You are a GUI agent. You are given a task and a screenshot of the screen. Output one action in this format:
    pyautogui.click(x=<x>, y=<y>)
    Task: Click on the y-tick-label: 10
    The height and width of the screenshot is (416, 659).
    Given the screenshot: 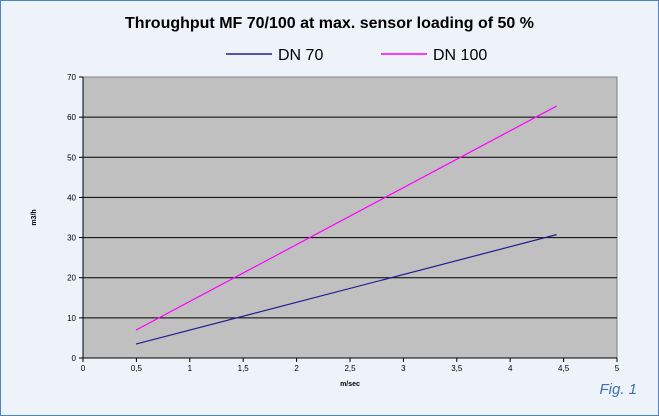 What is the action you would take?
    pyautogui.click(x=71, y=318)
    